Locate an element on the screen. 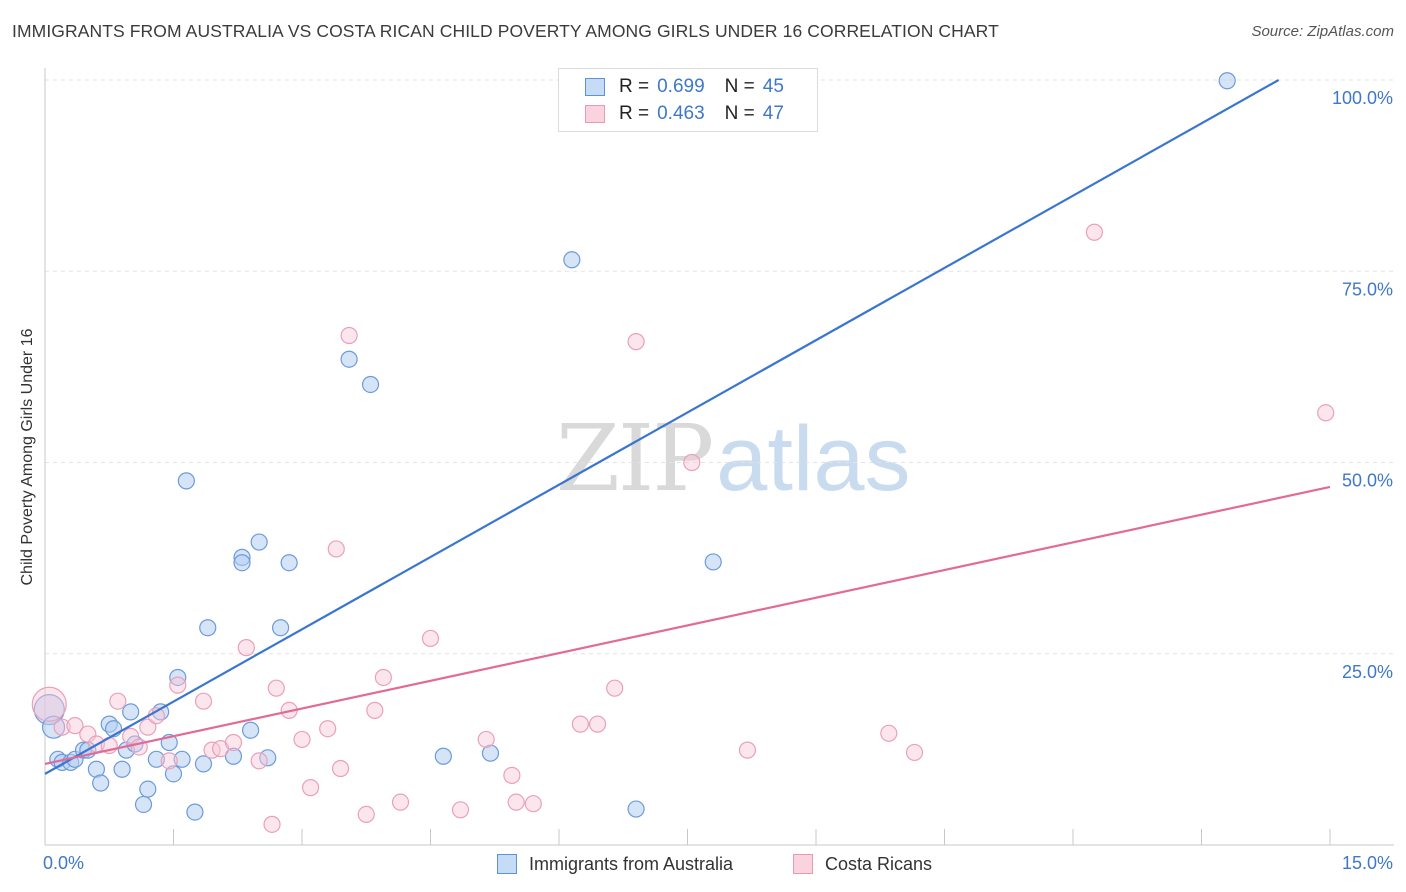  legend-row-australia: R = 0.699 N = 45 is located at coordinates (684, 87).